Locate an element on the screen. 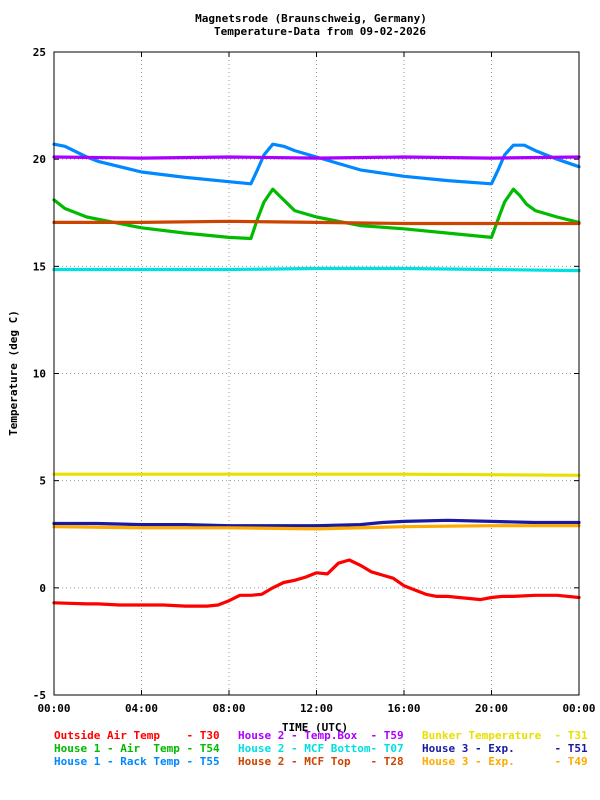  x-tick-label: 08:00 is located at coordinates (228, 708).